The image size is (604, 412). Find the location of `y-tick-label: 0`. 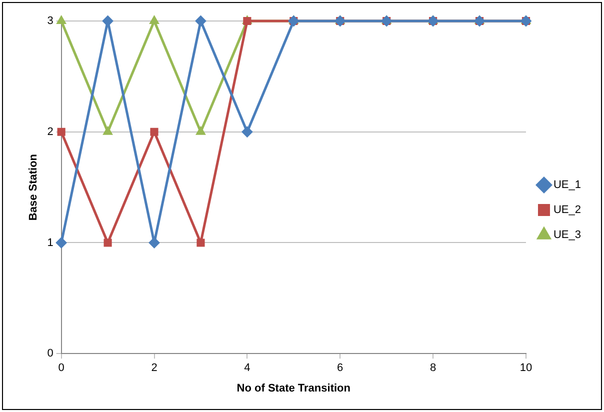

y-tick-label: 0 is located at coordinates (50, 354).